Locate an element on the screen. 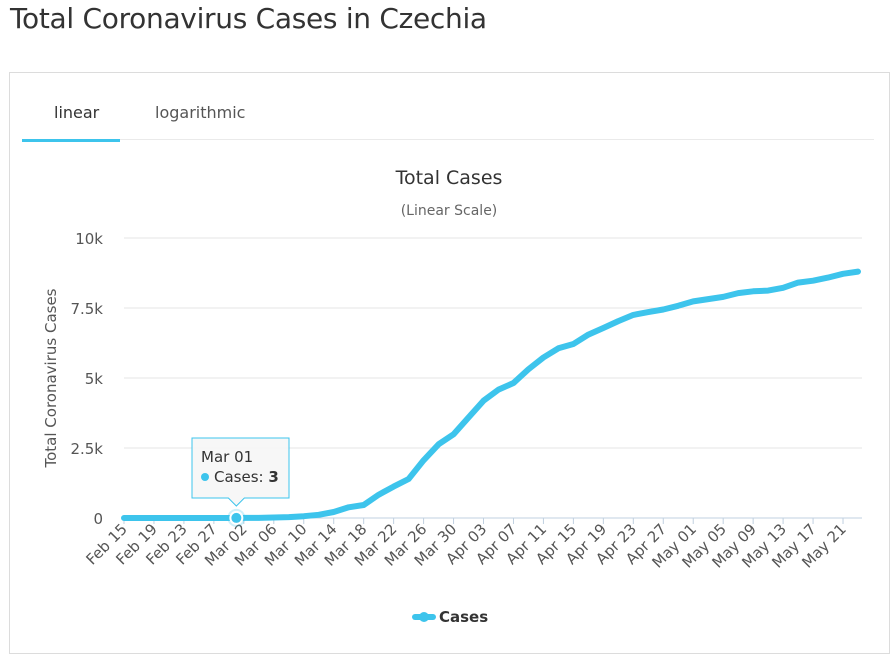 This screenshot has height=654, width=894. chart-title: Total Cases is located at coordinates (449, 178).